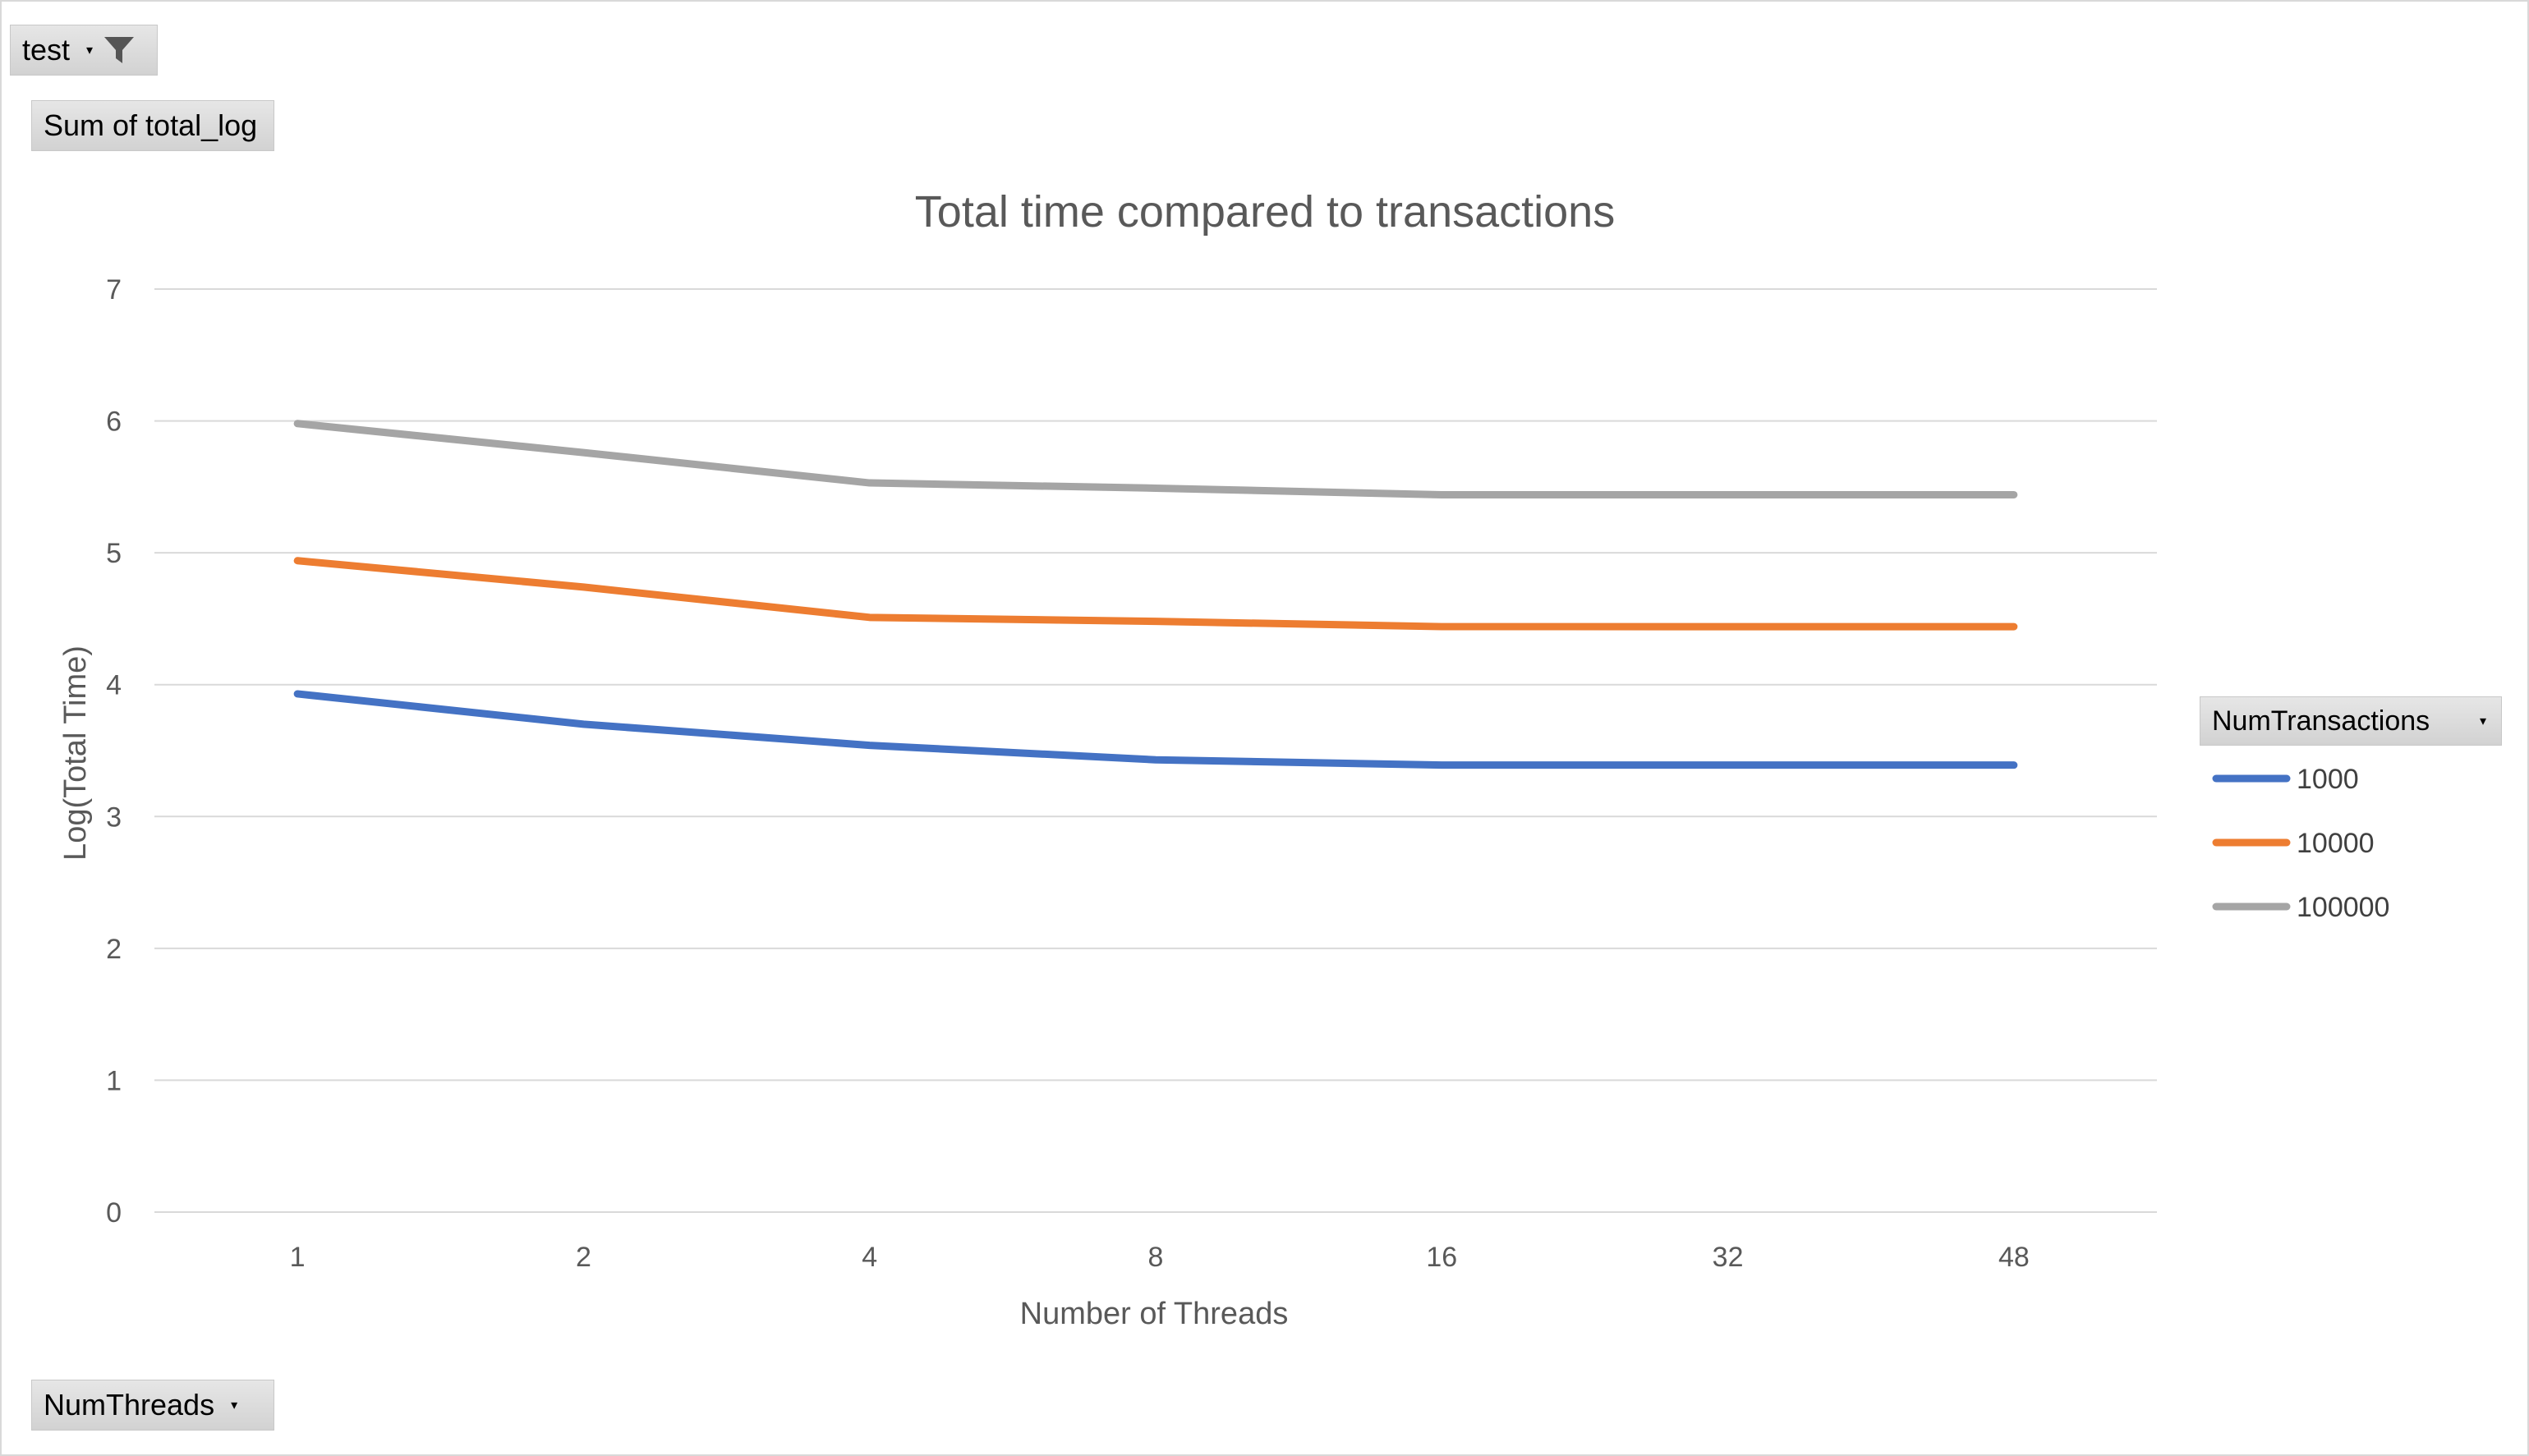 The height and width of the screenshot is (1456, 2529). What do you see at coordinates (1441, 1257) in the screenshot?
I see `x-tick-label: 16` at bounding box center [1441, 1257].